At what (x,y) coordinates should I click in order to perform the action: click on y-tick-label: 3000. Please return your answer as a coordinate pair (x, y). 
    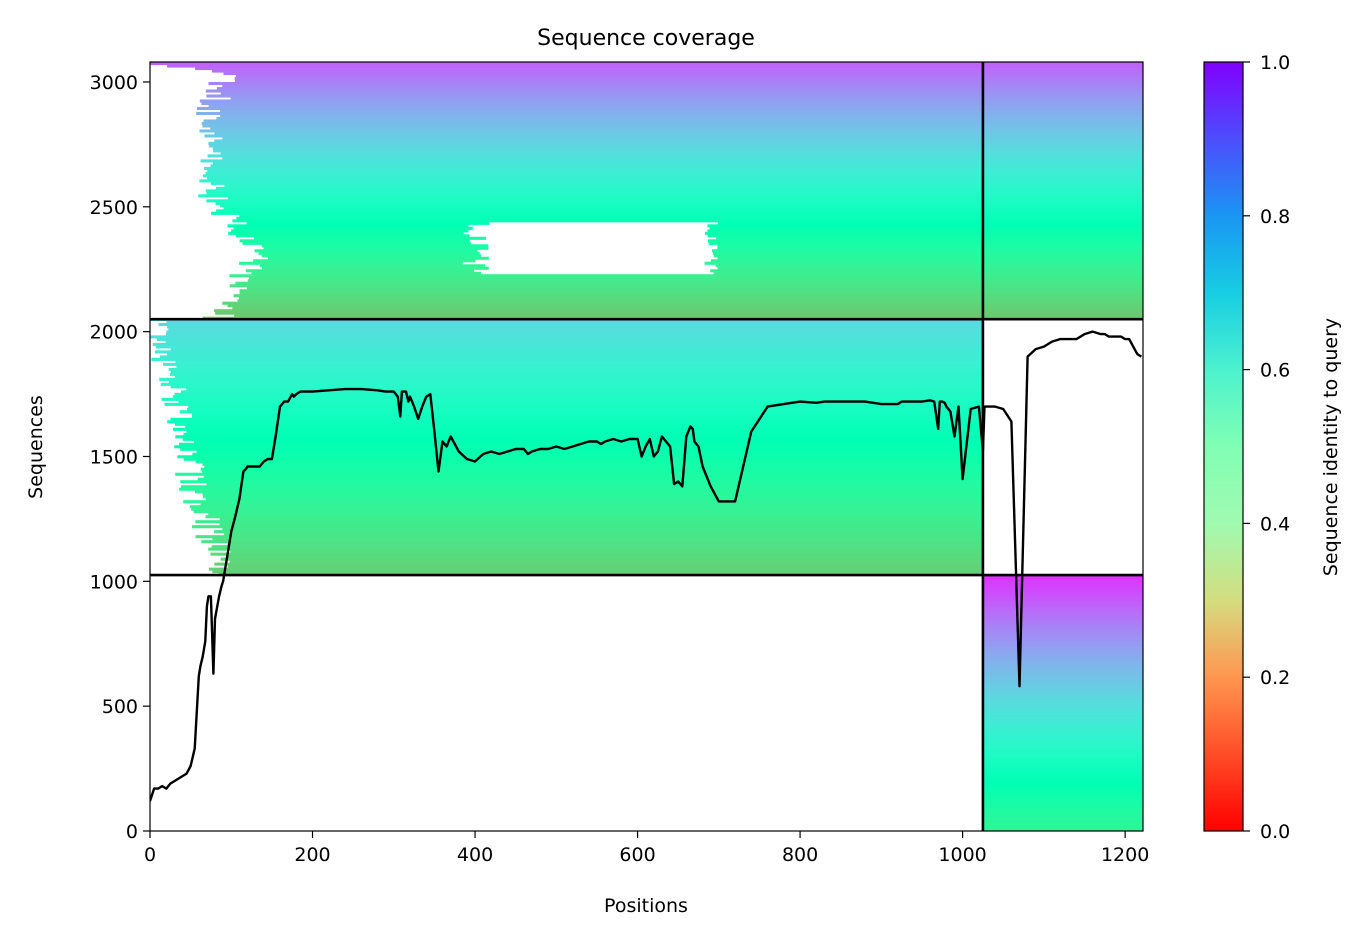
    Looking at the image, I should click on (114, 83).